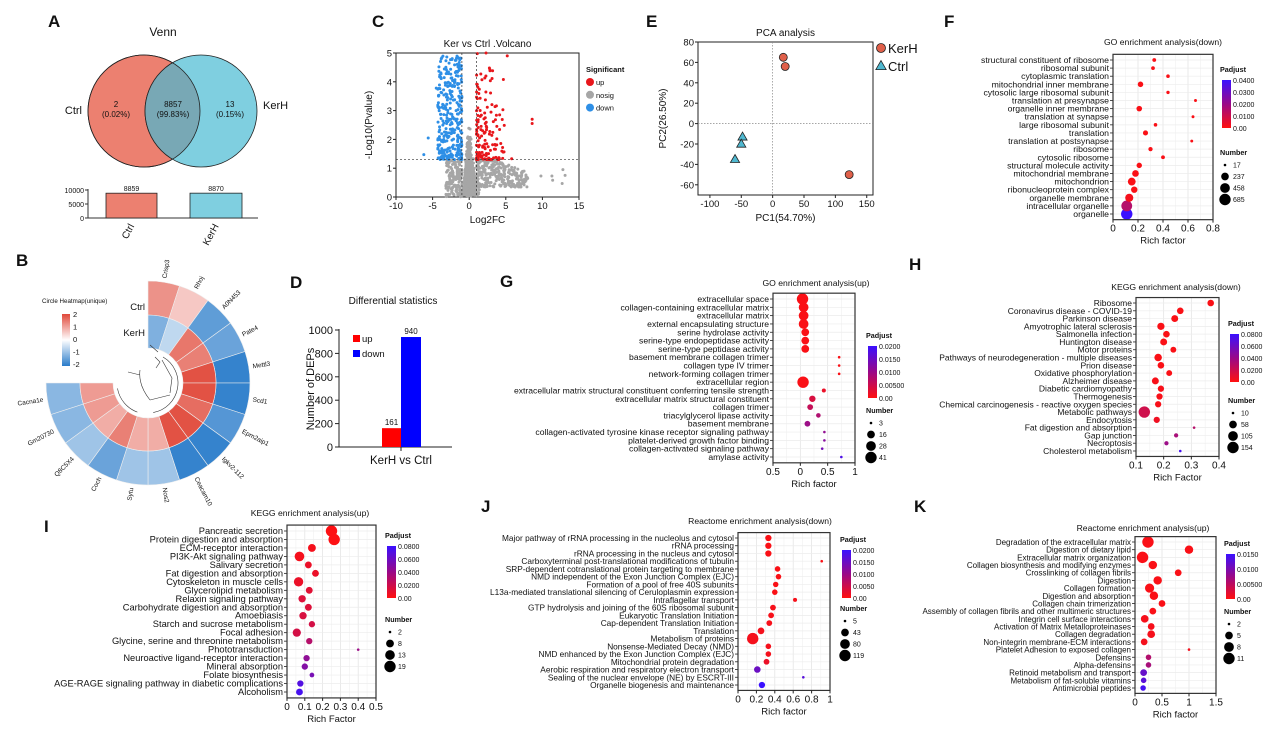 The width and height of the screenshot is (1276, 741). I want to click on pca-point-kerh, so click(783, 57).